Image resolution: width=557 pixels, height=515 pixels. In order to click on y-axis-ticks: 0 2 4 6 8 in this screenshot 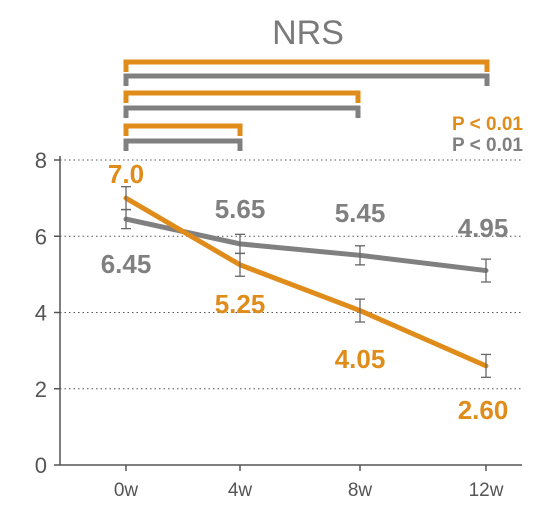, I will do `click(47, 313)`.